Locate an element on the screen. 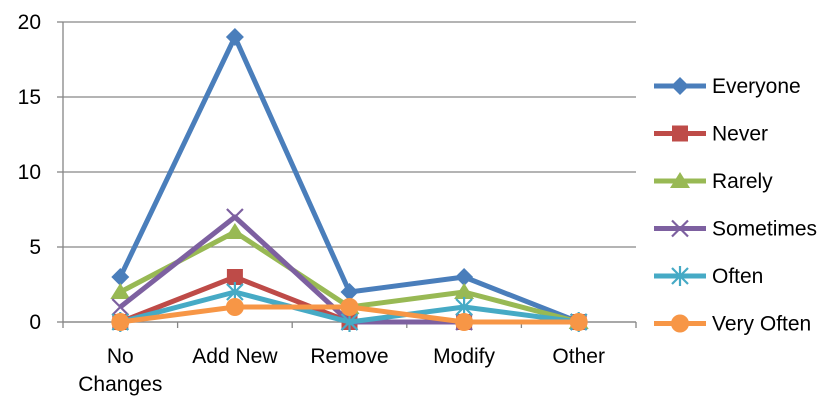 Image resolution: width=834 pixels, height=408 pixels. legend-item: Everyone is located at coordinates (727, 86).